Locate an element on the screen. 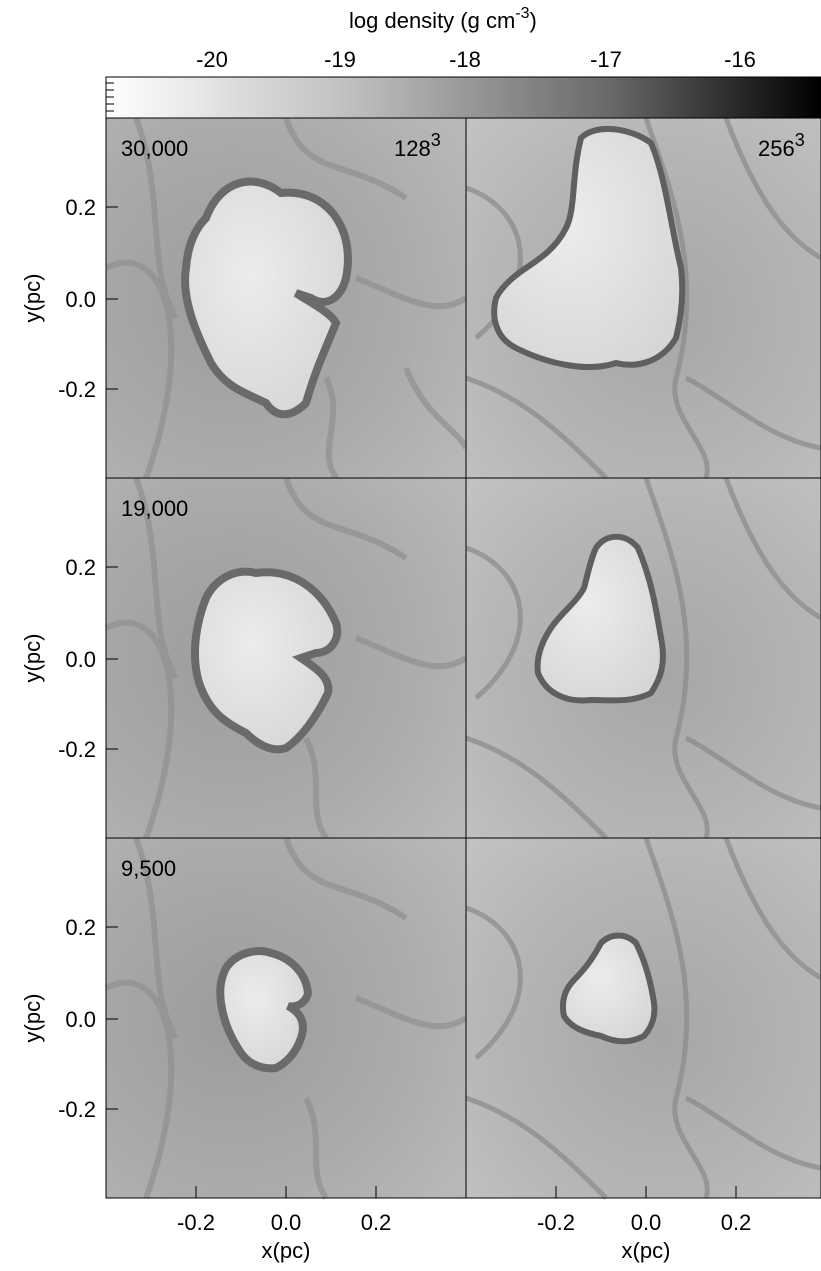 This screenshot has width=821, height=1271. panel-row2-right is located at coordinates (643, 658).